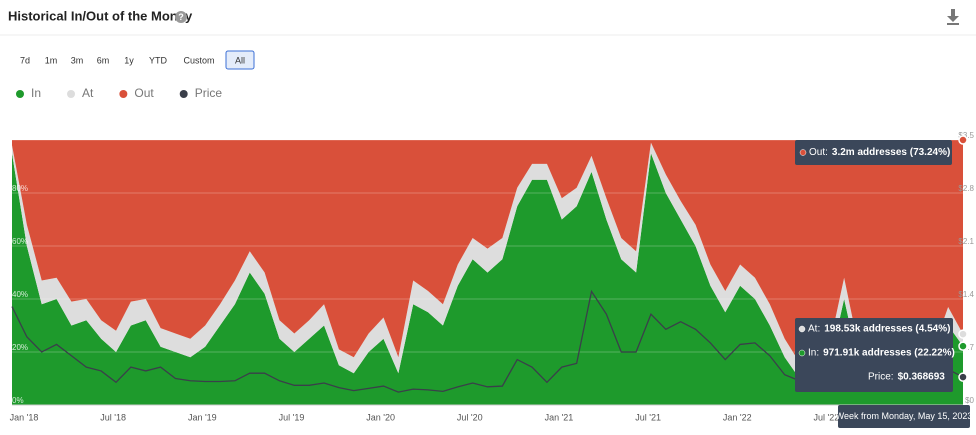 The width and height of the screenshot is (976, 435). What do you see at coordinates (24, 417) in the screenshot?
I see `x-tick-label: Jan '18` at bounding box center [24, 417].